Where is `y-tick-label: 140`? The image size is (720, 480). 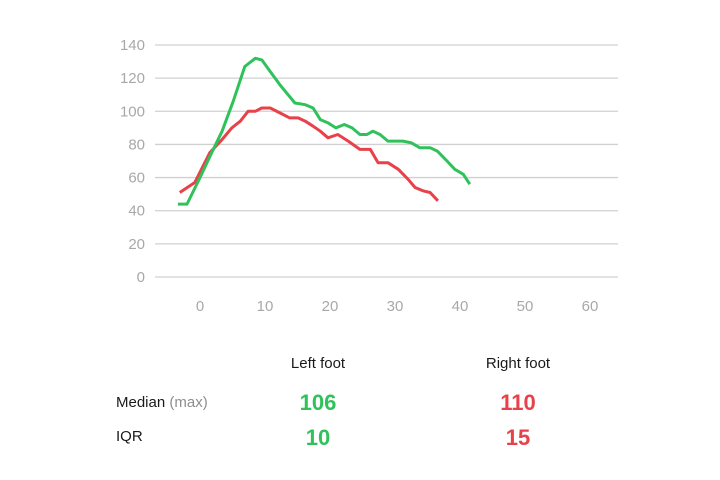
y-tick-label: 140 is located at coordinates (132, 45).